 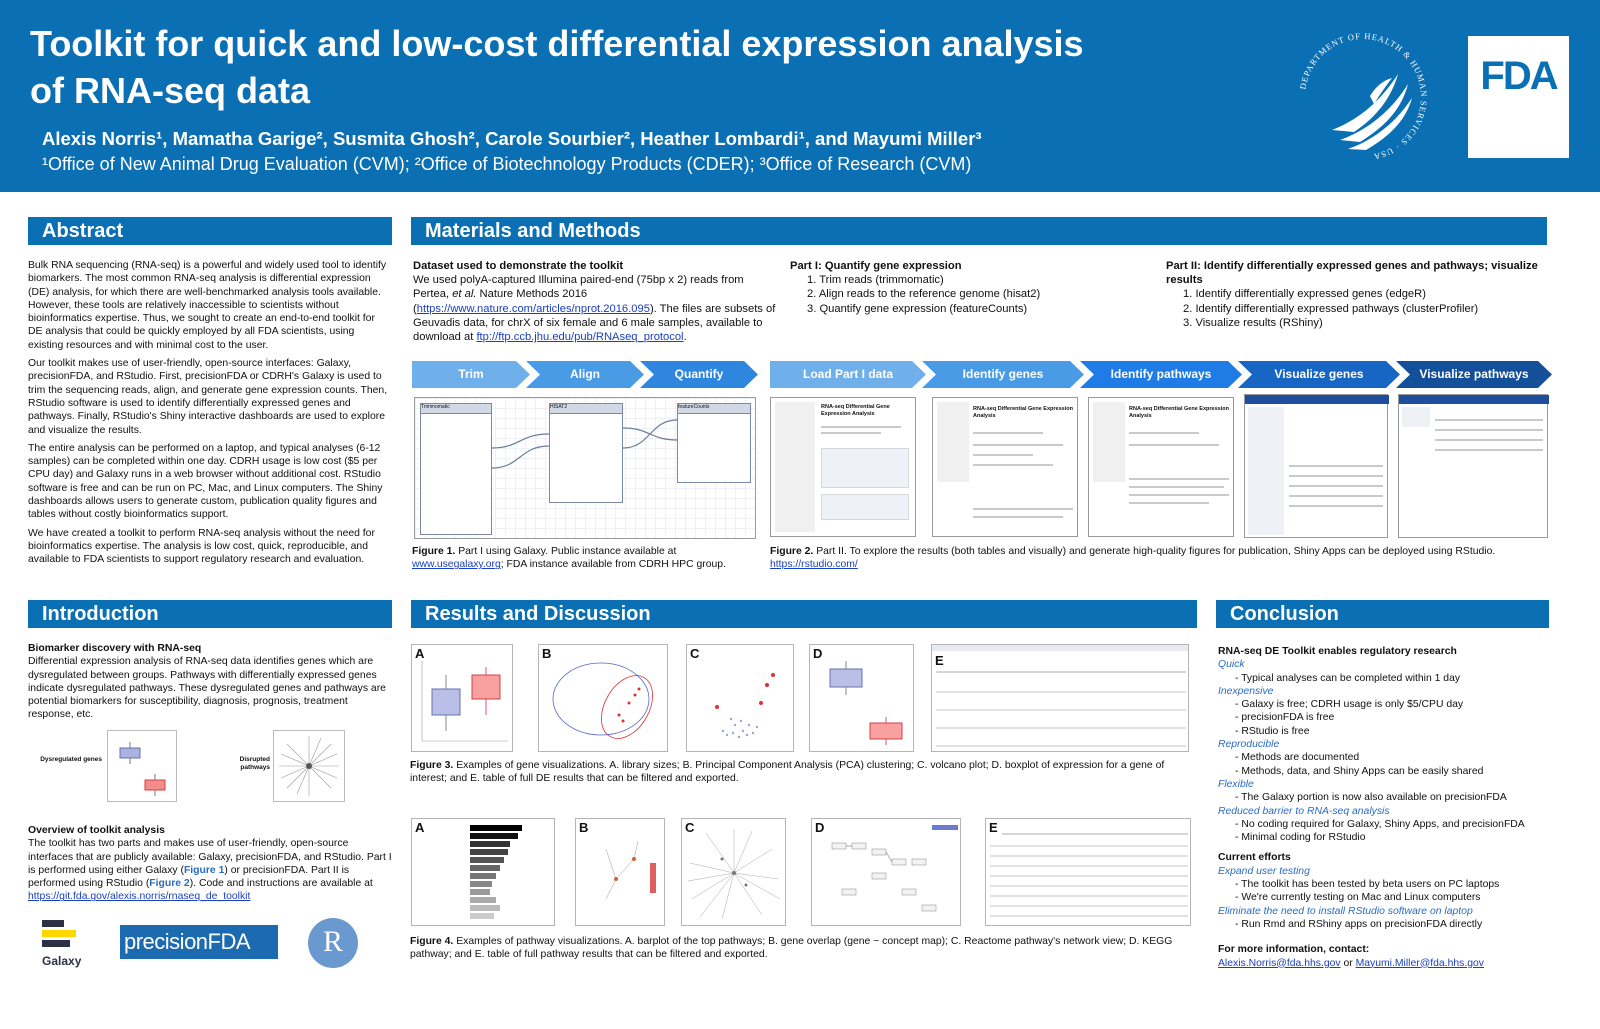 I want to click on abstract-heading: Abstract, so click(x=210, y=231).